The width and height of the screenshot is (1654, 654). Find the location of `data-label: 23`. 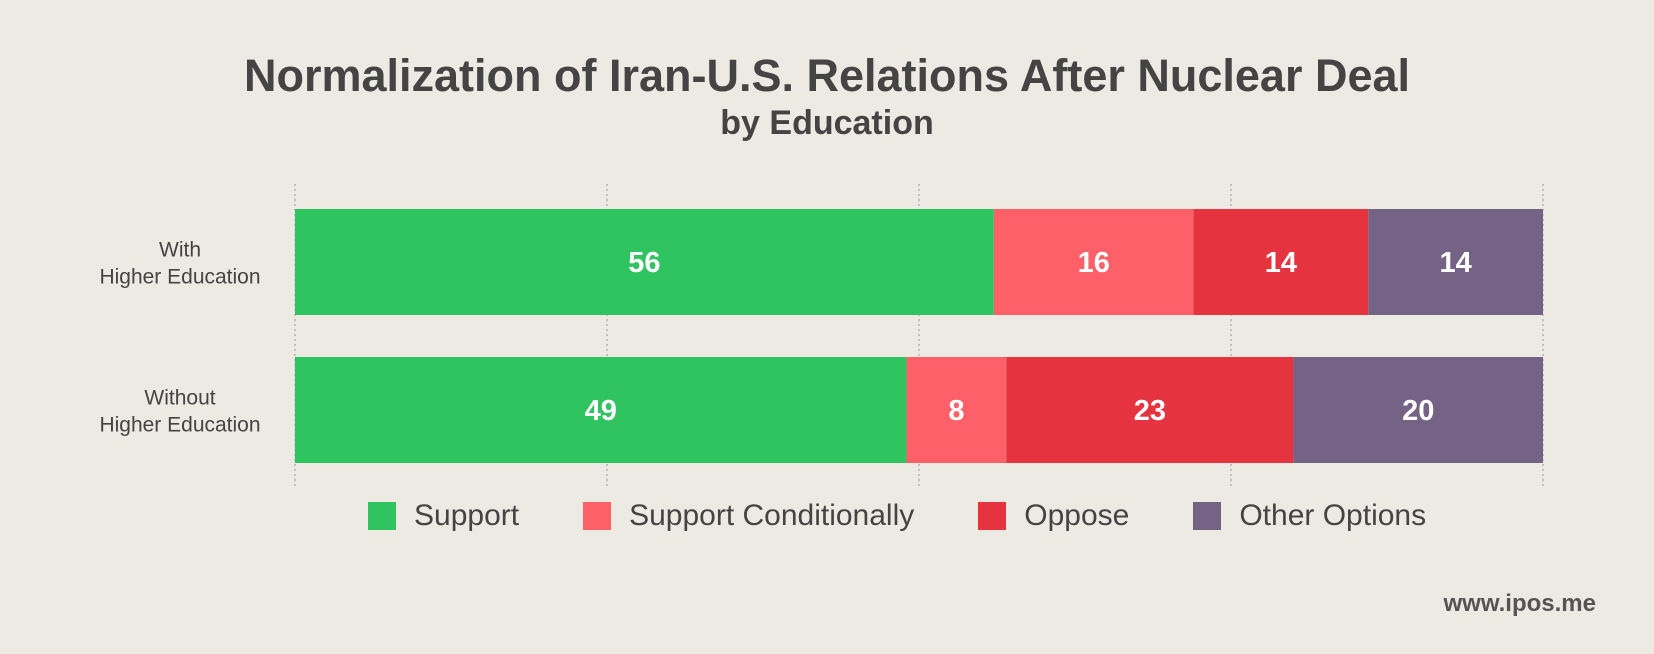

data-label: 23 is located at coordinates (1150, 411).